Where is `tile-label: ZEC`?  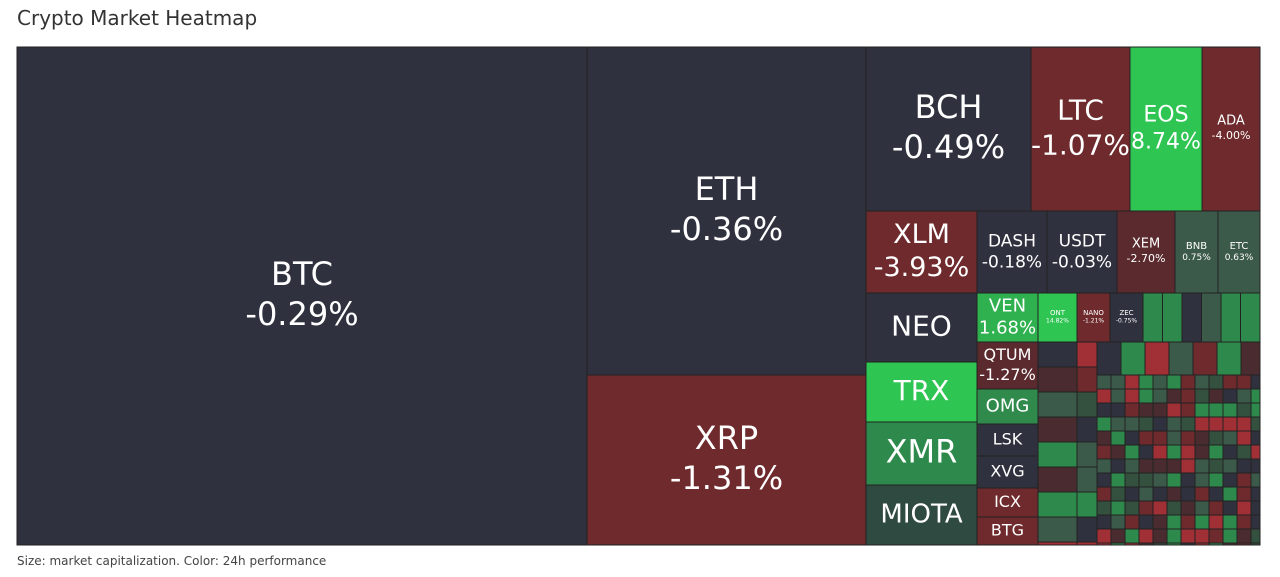
tile-label: ZEC is located at coordinates (1126, 313).